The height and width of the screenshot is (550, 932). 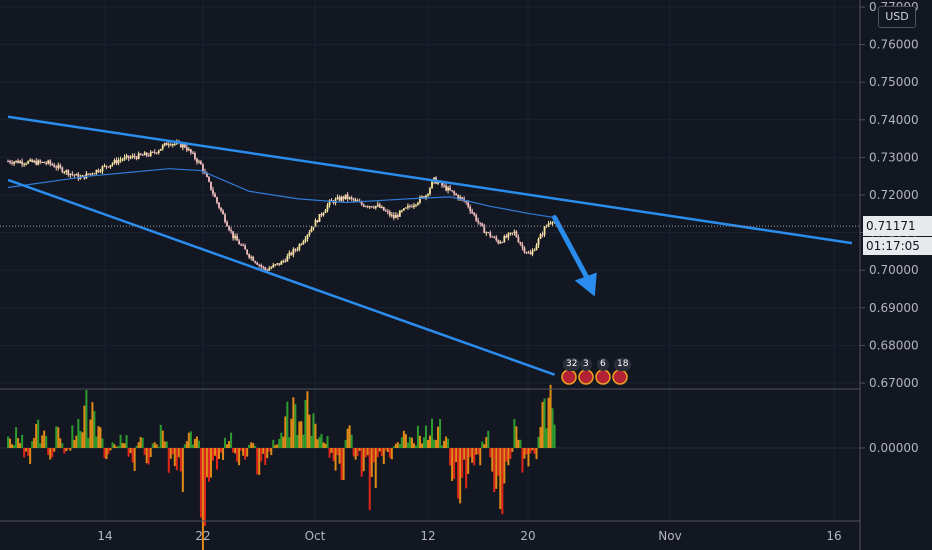 What do you see at coordinates (603, 364) in the screenshot?
I see `event-count-badge: 6` at bounding box center [603, 364].